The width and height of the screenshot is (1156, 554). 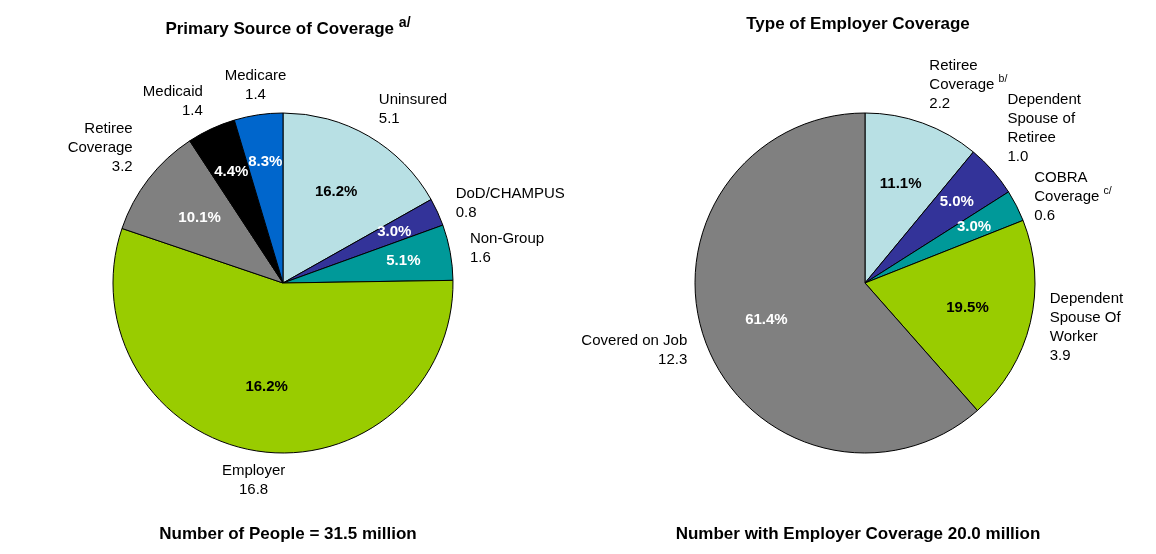 I want to click on data-label: 16.8, so click(x=253, y=488).